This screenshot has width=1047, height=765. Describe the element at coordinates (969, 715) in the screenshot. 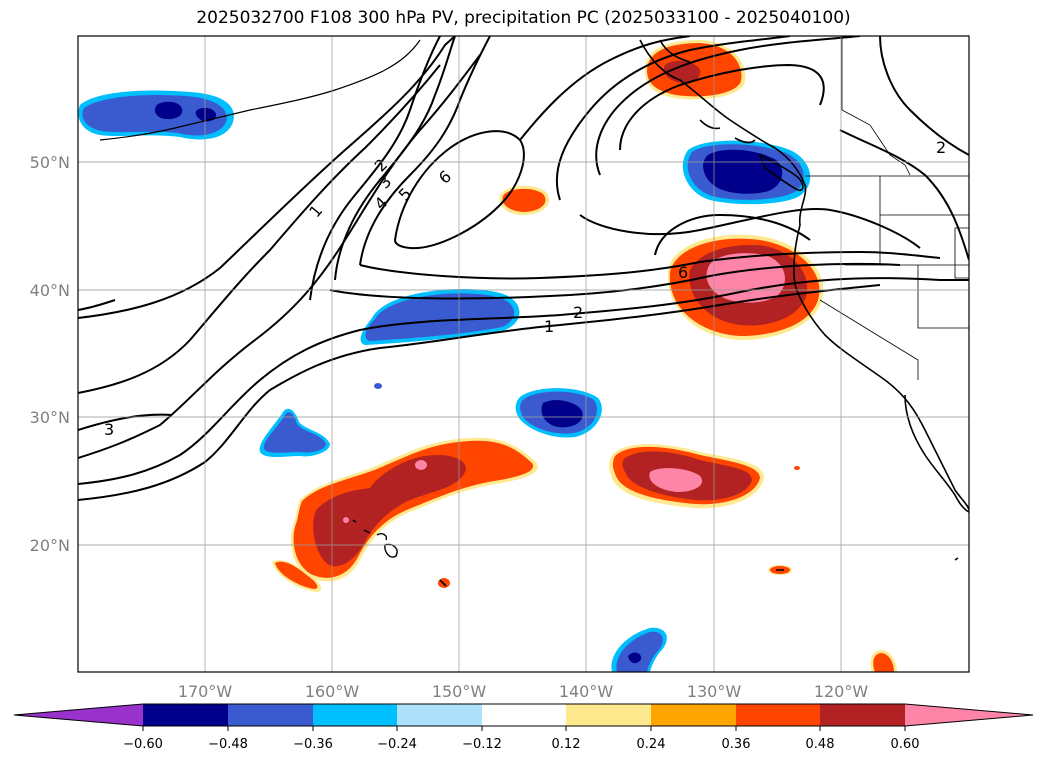

I see `colorbar-extend-right` at that location.